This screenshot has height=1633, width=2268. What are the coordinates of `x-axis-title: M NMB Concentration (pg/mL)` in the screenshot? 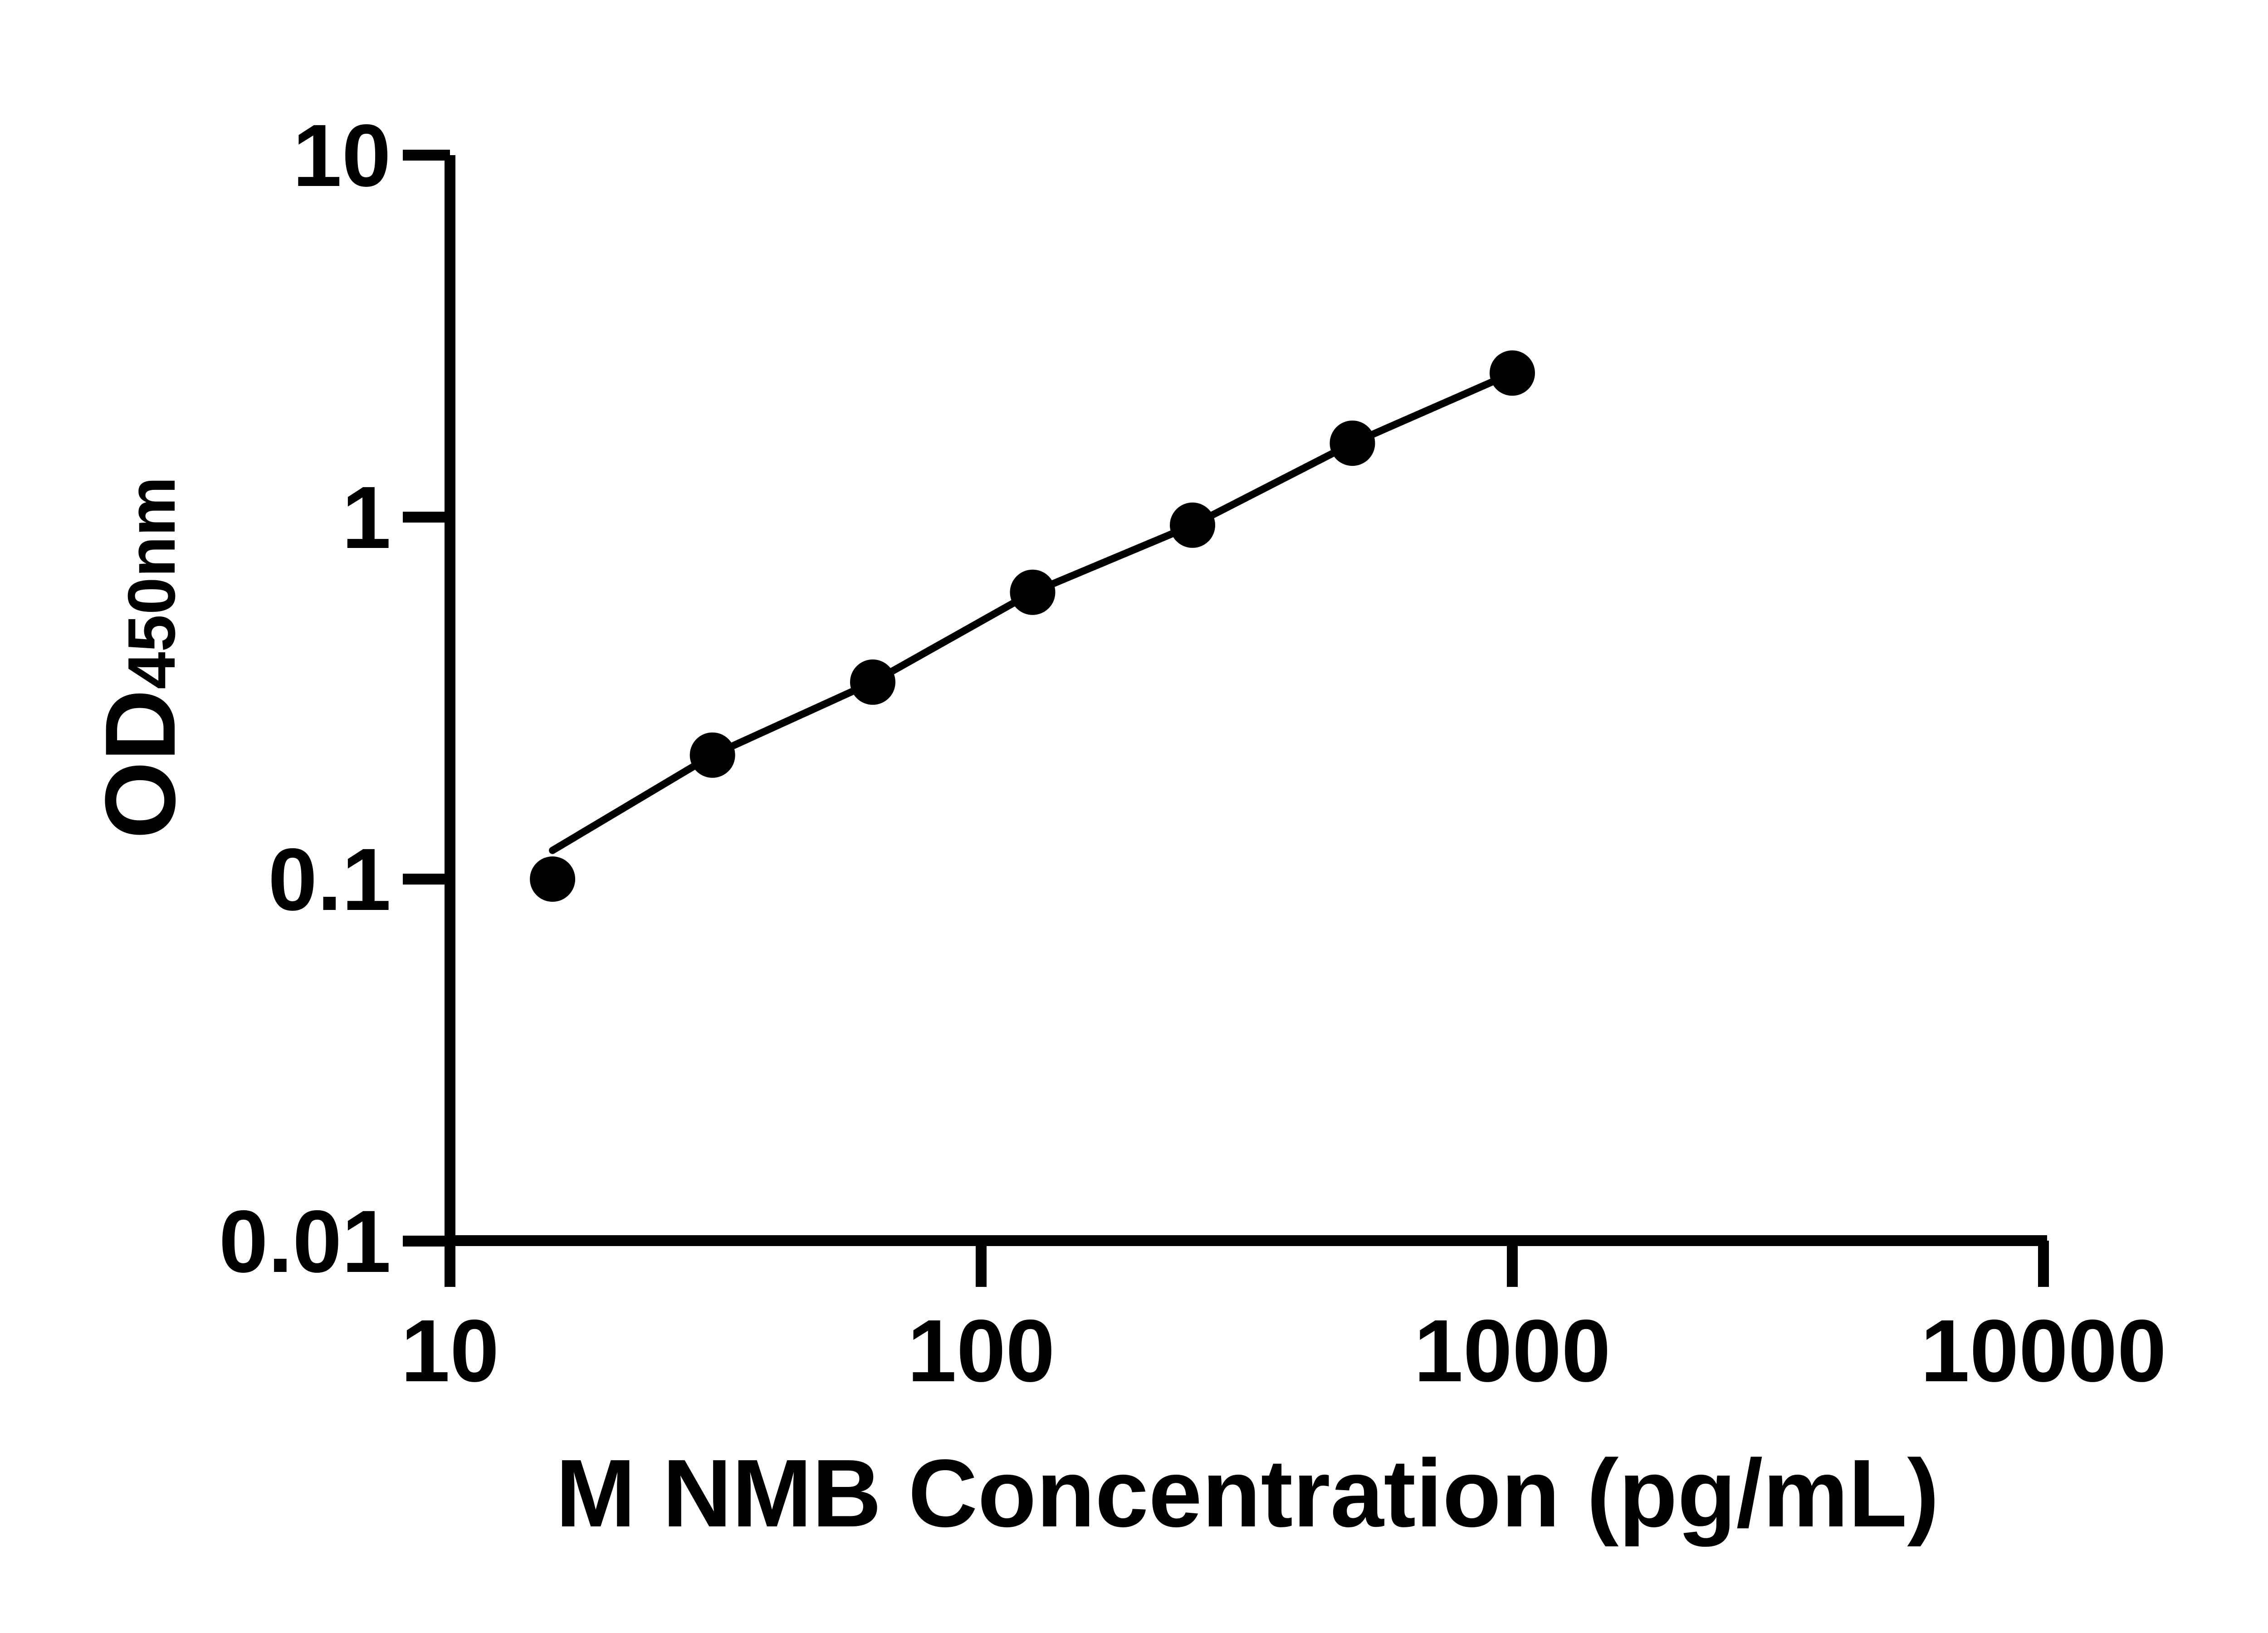 It's located at (1247, 1493).